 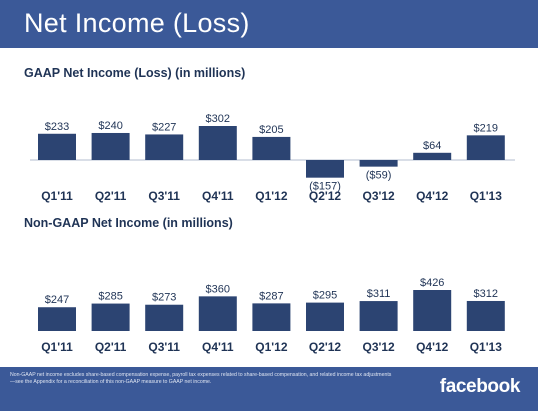 I want to click on nongaap-data-label: $311, so click(x=379, y=294).